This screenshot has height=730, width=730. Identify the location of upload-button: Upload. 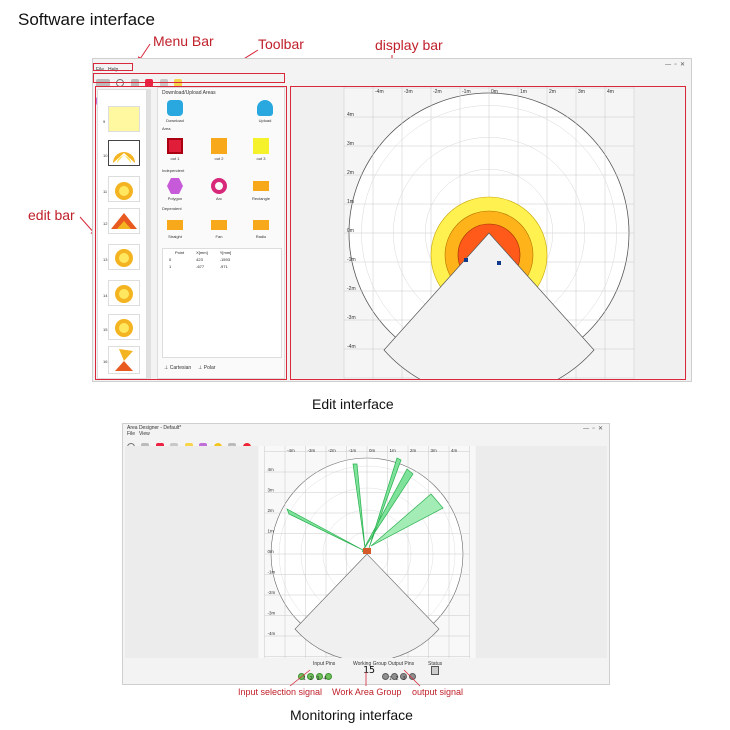
(265, 111).